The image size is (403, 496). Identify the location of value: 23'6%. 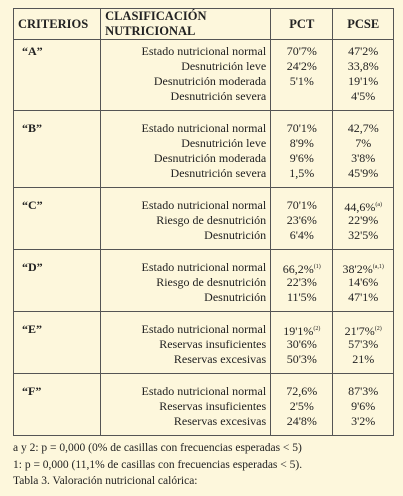
(301, 220).